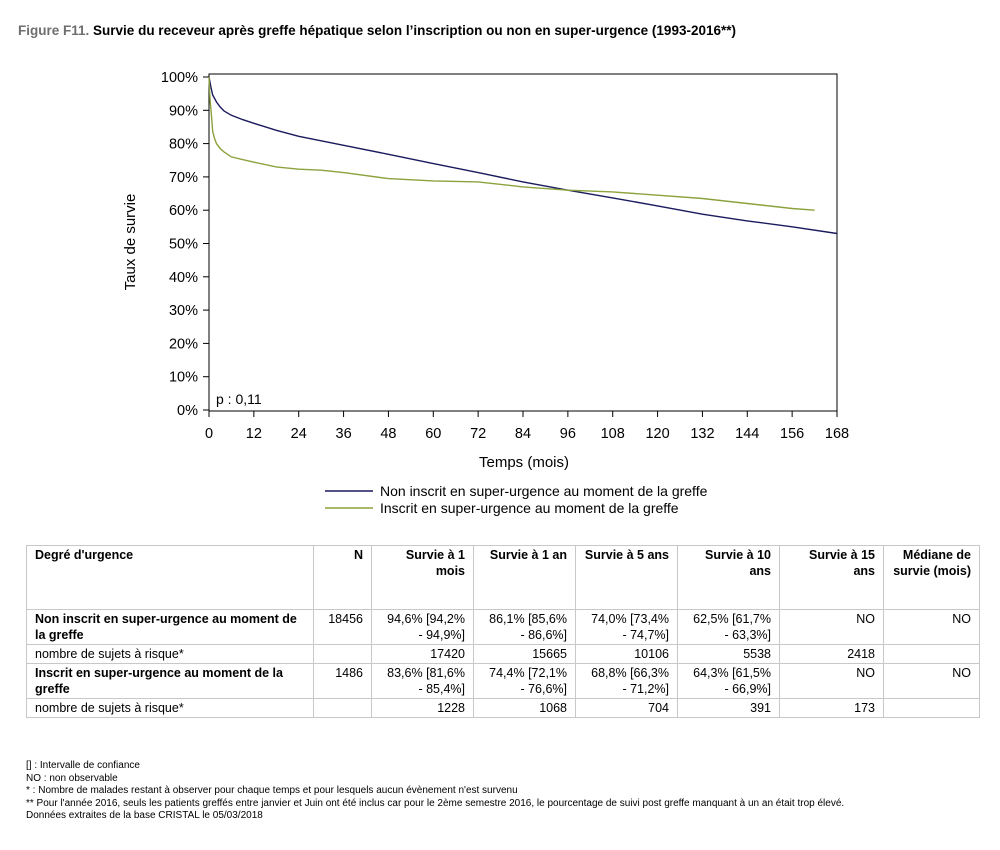 The height and width of the screenshot is (850, 1000). I want to click on cell-10-ans: 391, so click(728, 708).